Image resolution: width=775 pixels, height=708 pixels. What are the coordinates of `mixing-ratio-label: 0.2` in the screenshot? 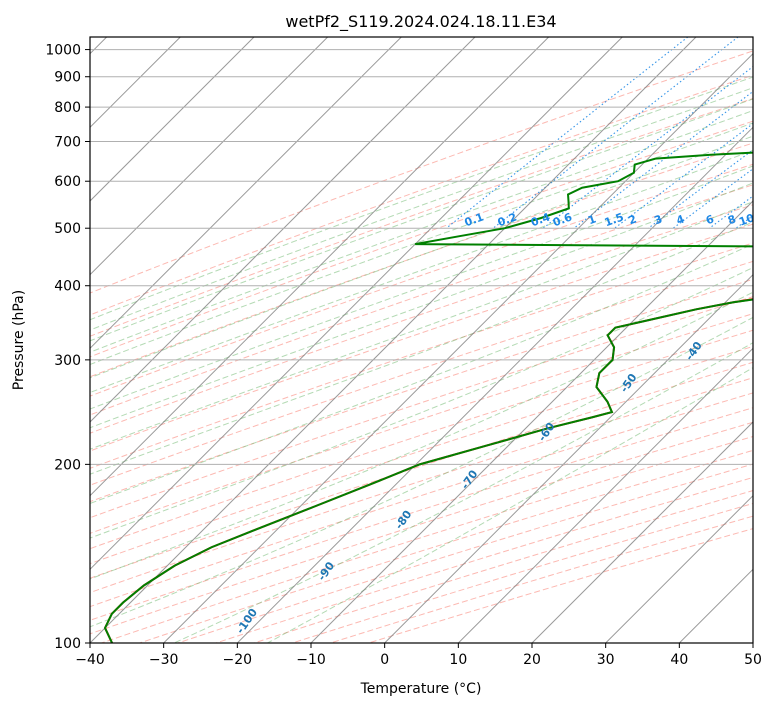 It's located at (507, 219).